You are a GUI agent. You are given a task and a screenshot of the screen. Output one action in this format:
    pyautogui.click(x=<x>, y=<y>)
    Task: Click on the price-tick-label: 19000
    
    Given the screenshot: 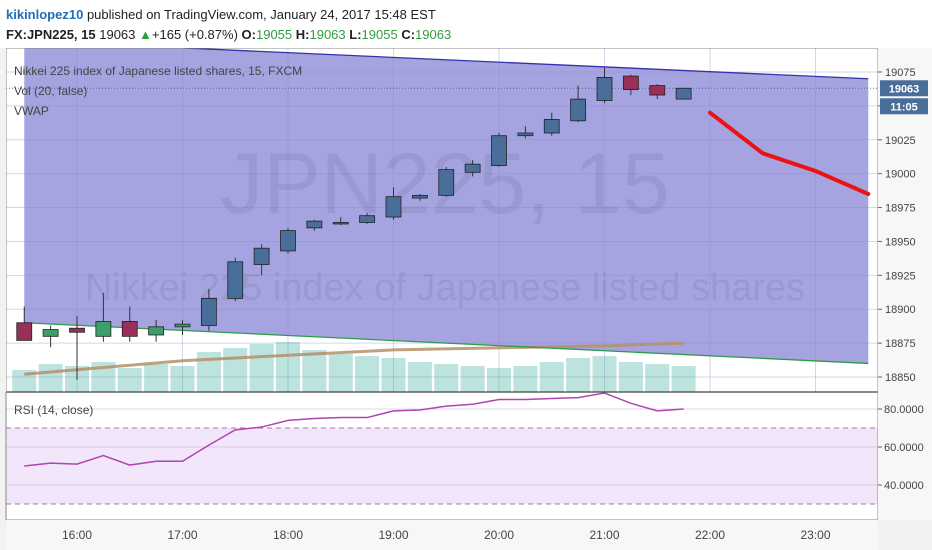 What is the action you would take?
    pyautogui.click(x=900, y=175)
    